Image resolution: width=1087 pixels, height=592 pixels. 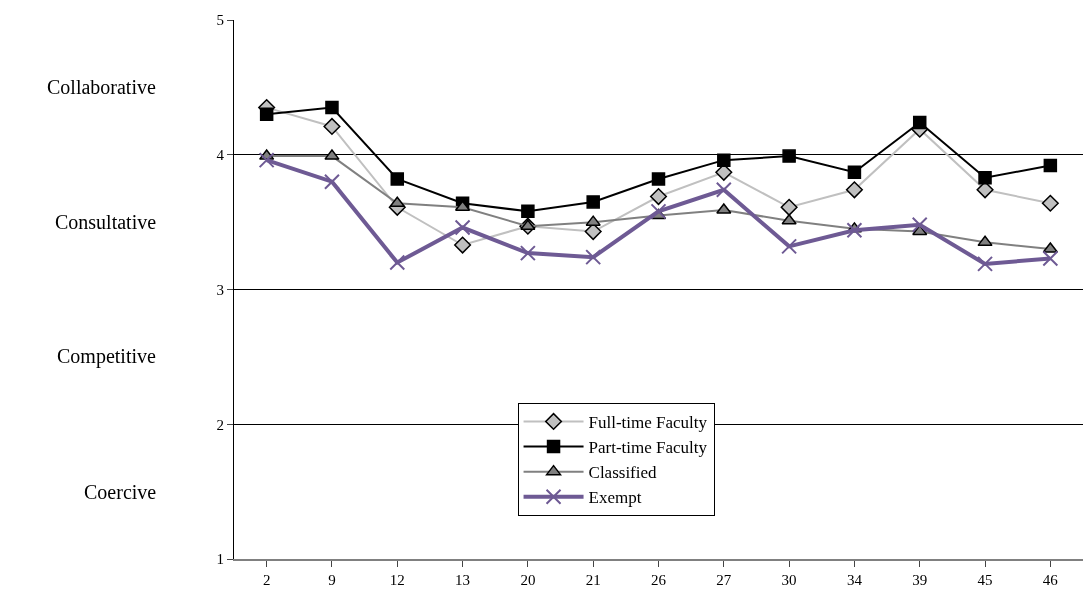 I want to click on legend-label: Classified, so click(x=623, y=473).